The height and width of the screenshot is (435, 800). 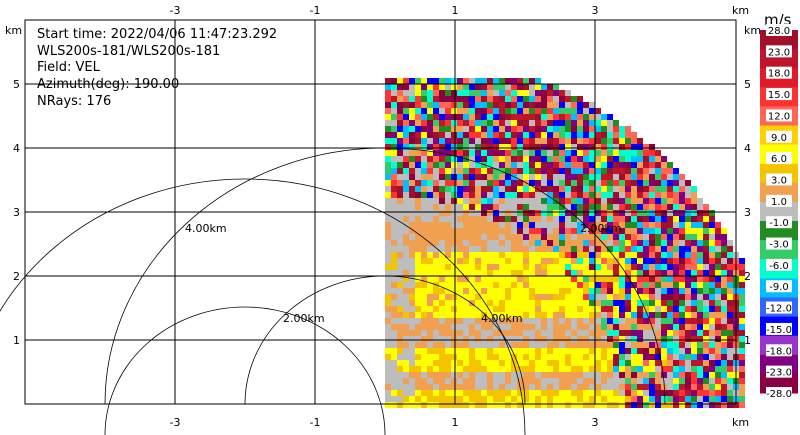 I want to click on range-ring-label: 2.00km, so click(x=601, y=228).